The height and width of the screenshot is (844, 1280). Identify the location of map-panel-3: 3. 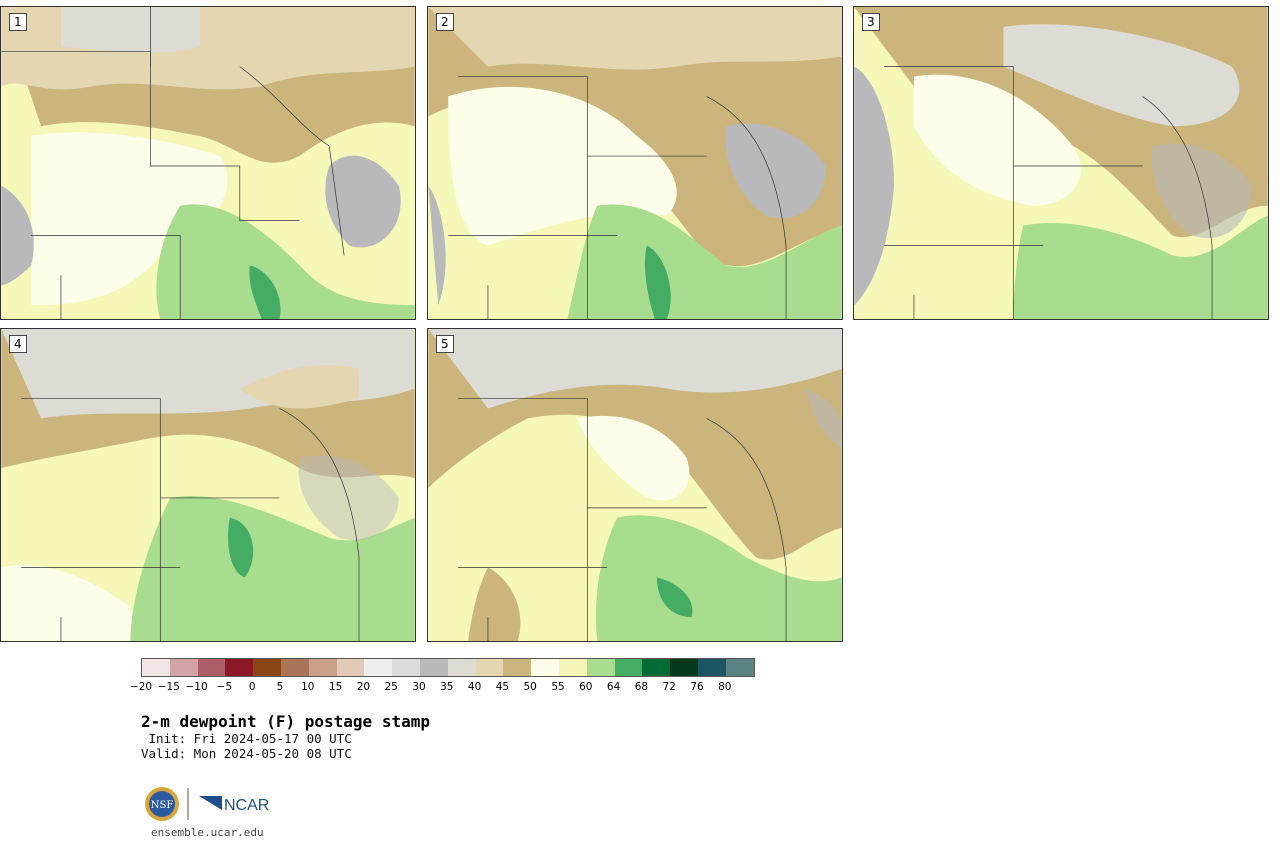
(1061, 163).